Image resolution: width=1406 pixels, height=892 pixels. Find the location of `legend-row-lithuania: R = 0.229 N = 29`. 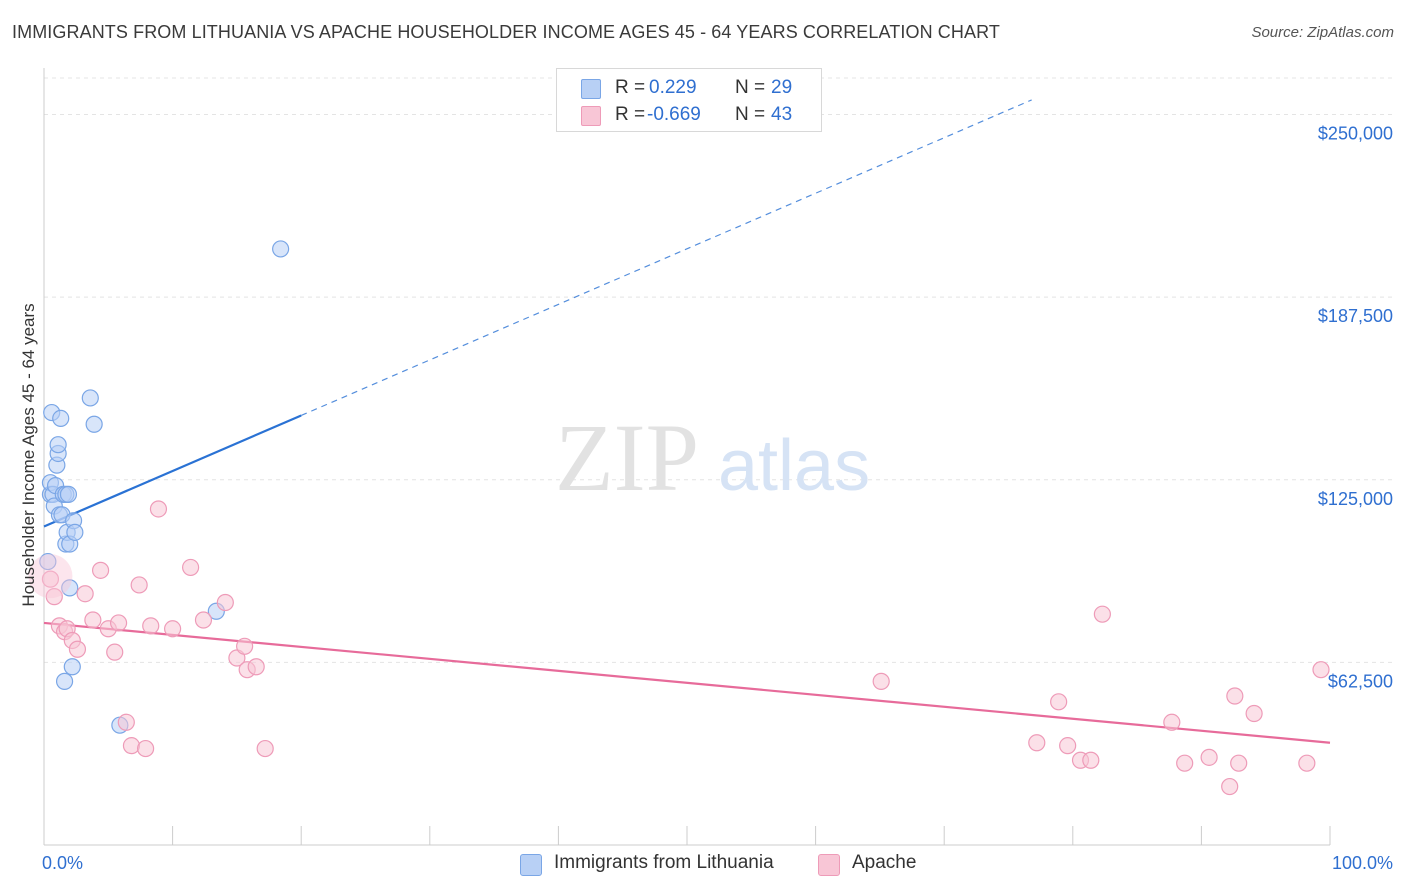

legend-row-lithuania: R = 0.229 N = 29 is located at coordinates (689, 88).